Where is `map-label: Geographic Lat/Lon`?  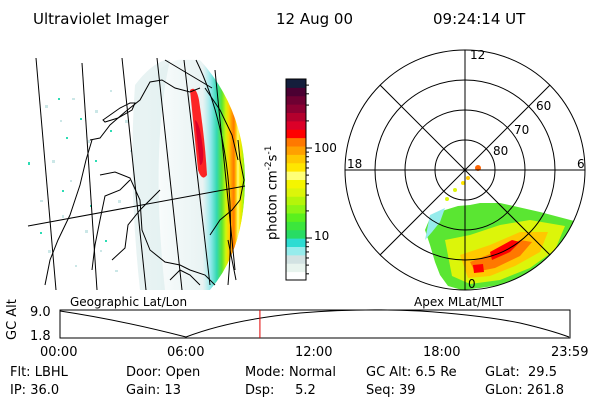 map-label: Geographic Lat/Lon is located at coordinates (129, 302).